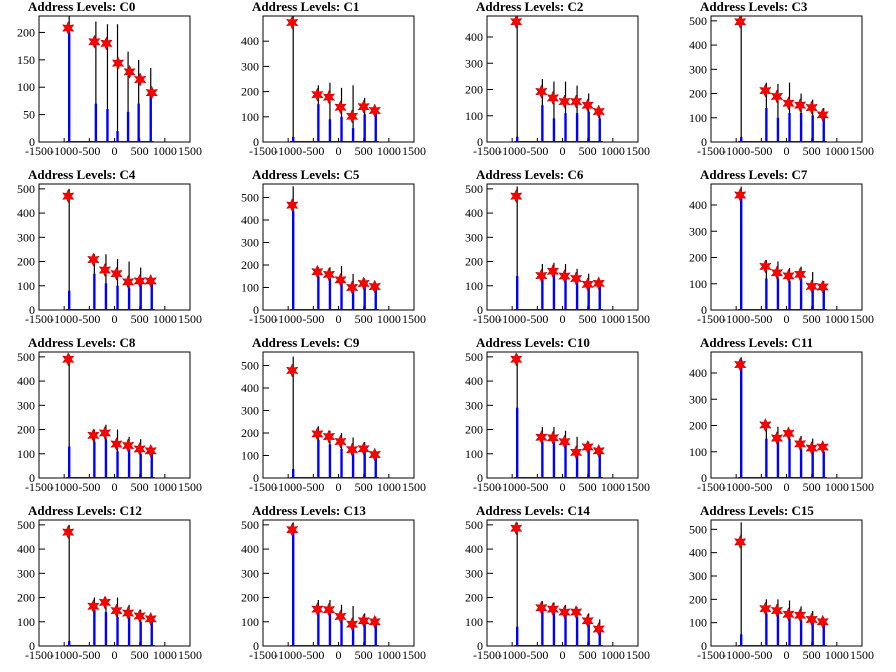 This screenshot has width=896, height=672. I want to click on panel-title: Address Levels: C1, so click(305, 7).